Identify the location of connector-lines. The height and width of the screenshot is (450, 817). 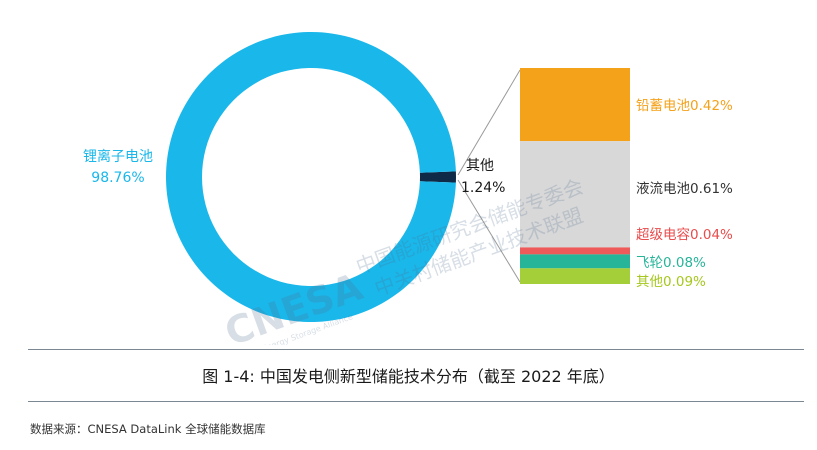
(489, 176).